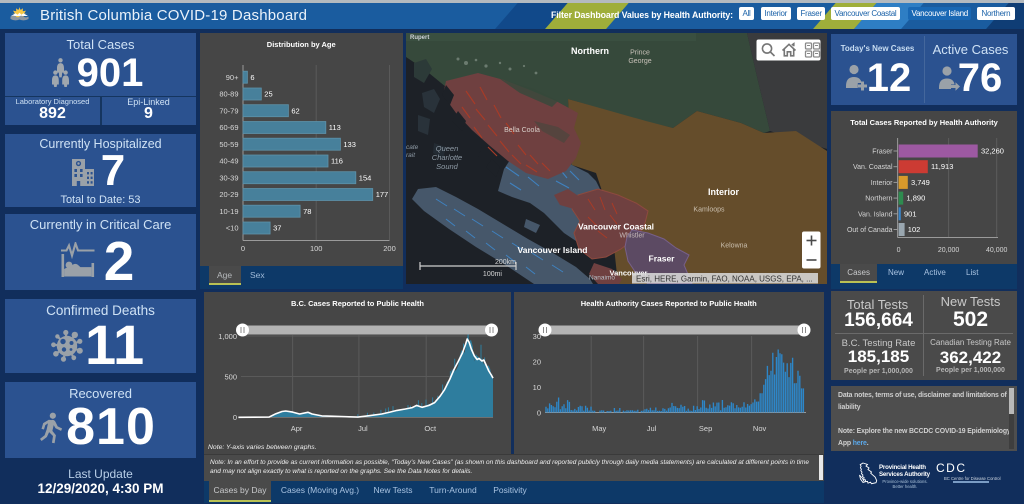 The height and width of the screenshot is (504, 1024). Describe the element at coordinates (277, 228) in the screenshot. I see `svg-text: 37` at that location.